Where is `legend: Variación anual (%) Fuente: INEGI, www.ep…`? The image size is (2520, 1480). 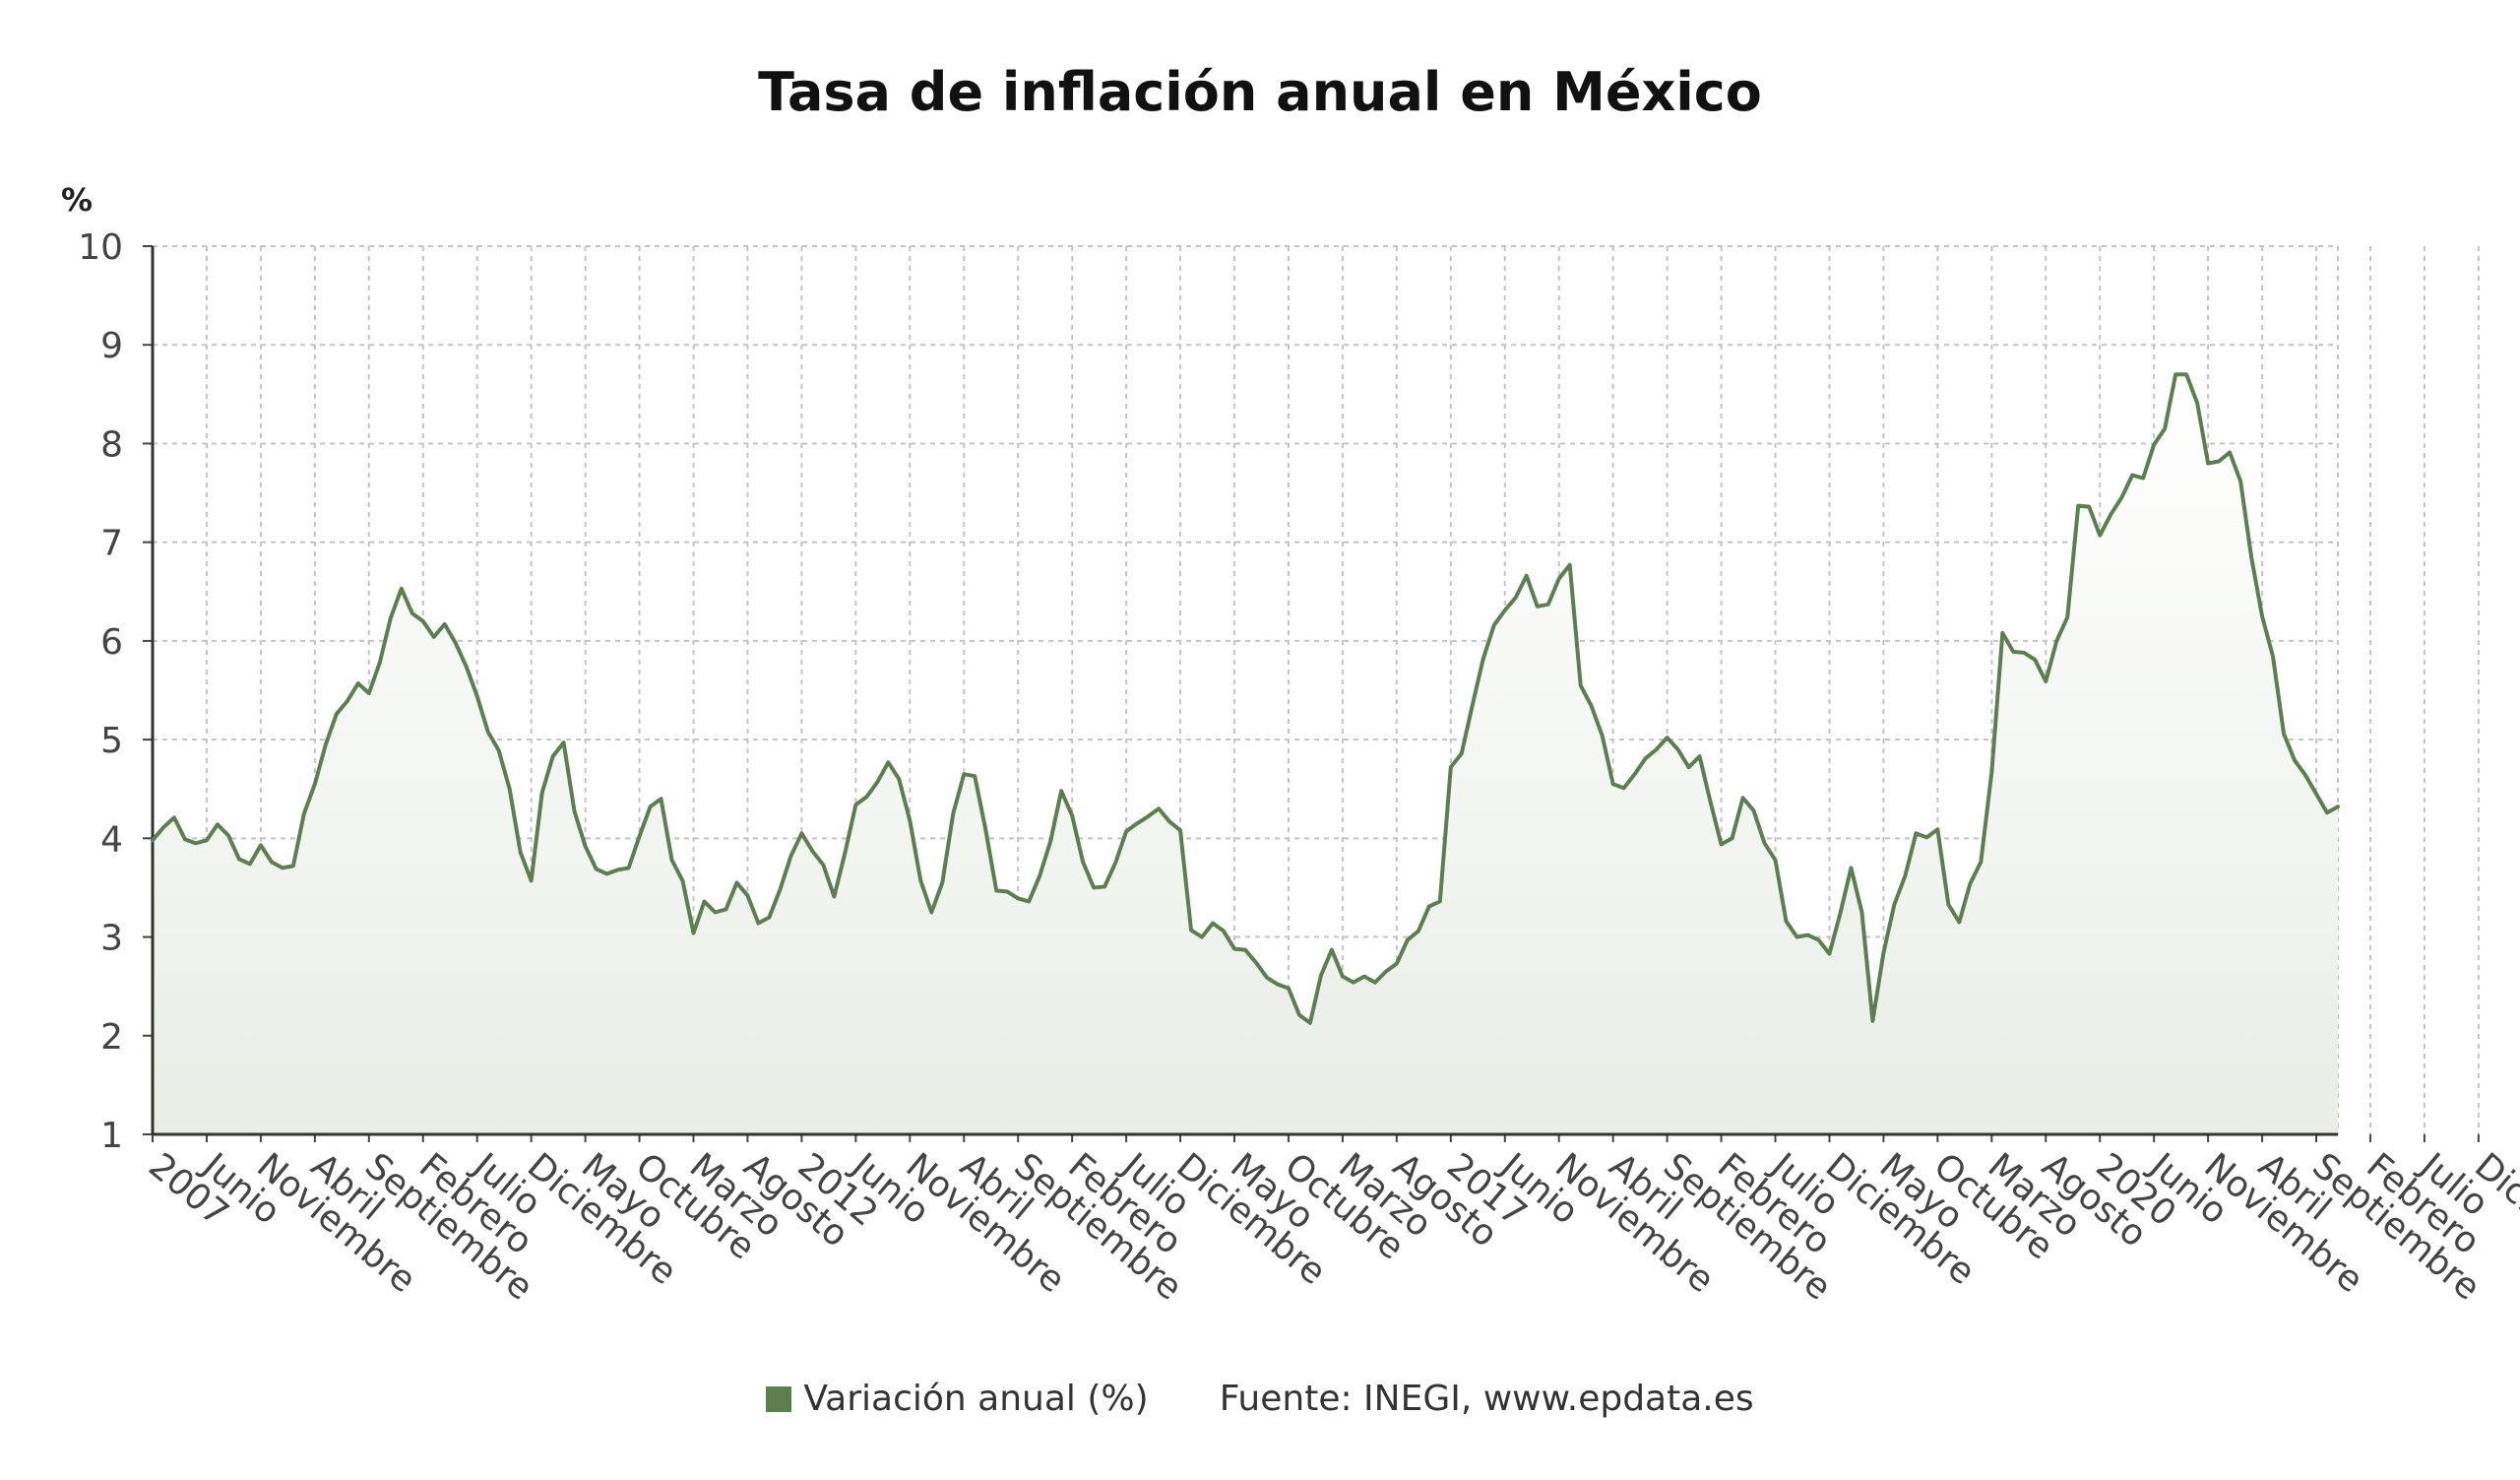 legend: Variación anual (%) Fuente: INEGI, www.ep… is located at coordinates (1260, 1399).